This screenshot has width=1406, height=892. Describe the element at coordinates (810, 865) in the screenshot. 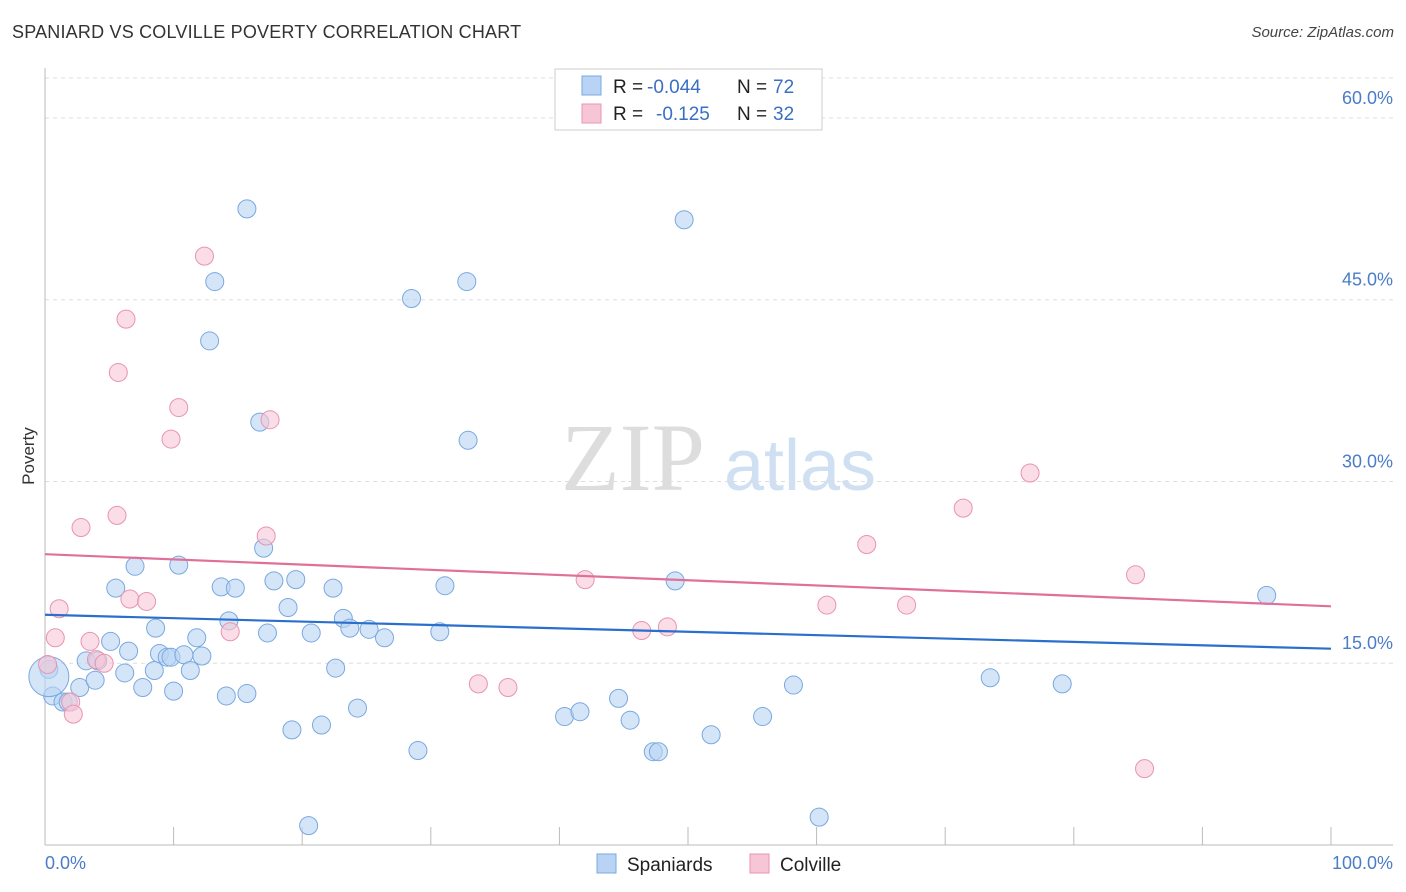

I see `bottom-legend-colville: Colville` at that location.